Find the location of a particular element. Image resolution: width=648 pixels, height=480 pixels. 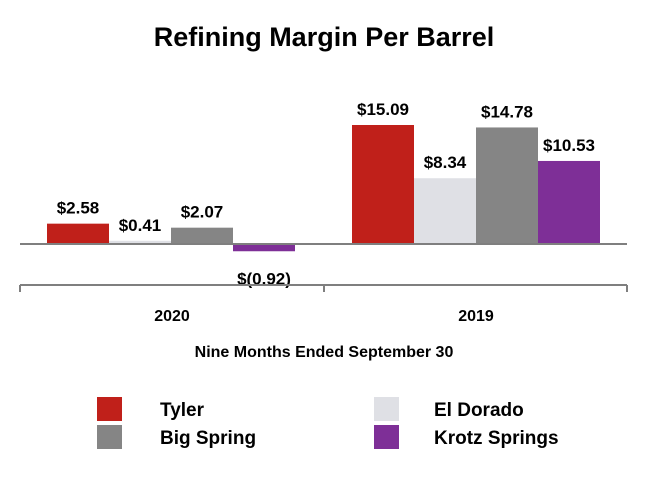

bar-big-spring-2020 is located at coordinates (202, 235).